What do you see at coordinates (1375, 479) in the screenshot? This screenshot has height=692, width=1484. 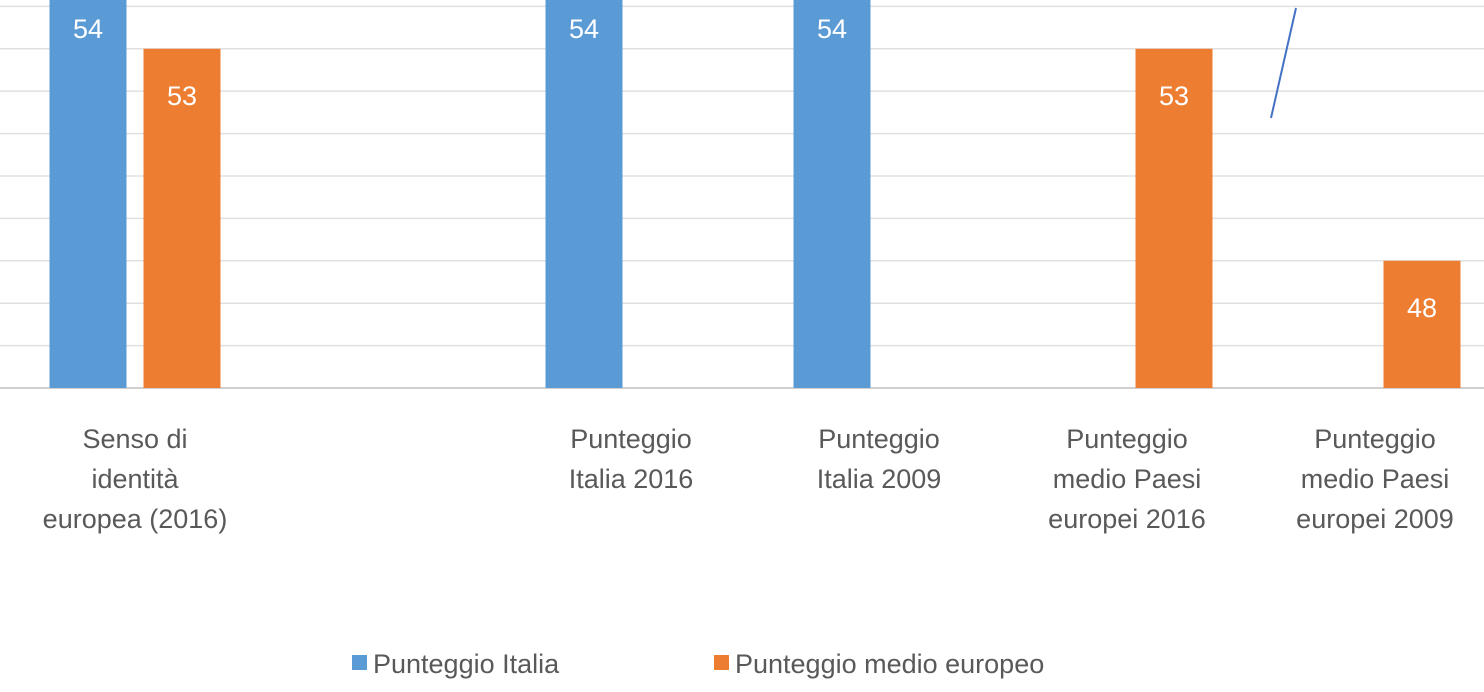 I see `x-tick-label: Punteggio medio Paesi europei 2009` at bounding box center [1375, 479].